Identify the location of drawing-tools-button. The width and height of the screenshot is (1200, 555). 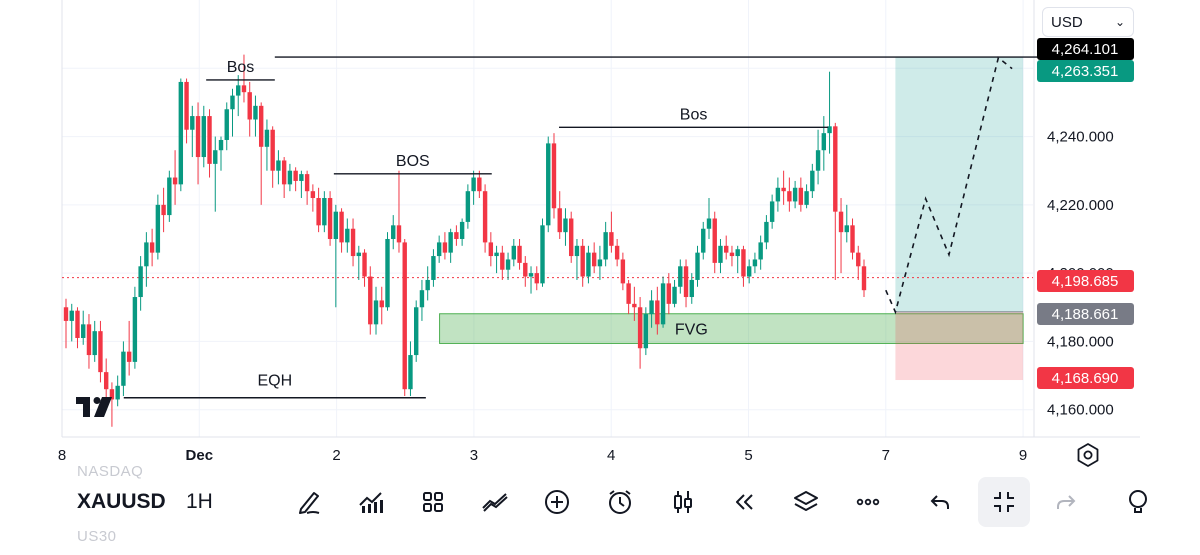
(310, 502).